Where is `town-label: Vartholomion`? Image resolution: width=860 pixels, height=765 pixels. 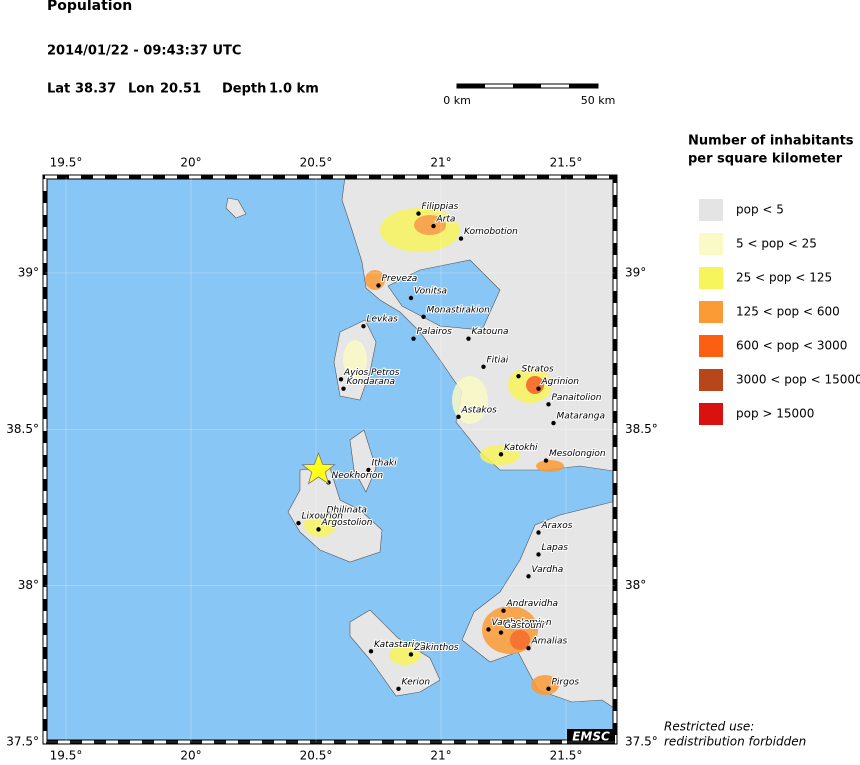 town-label: Vartholomion is located at coordinates (522, 623).